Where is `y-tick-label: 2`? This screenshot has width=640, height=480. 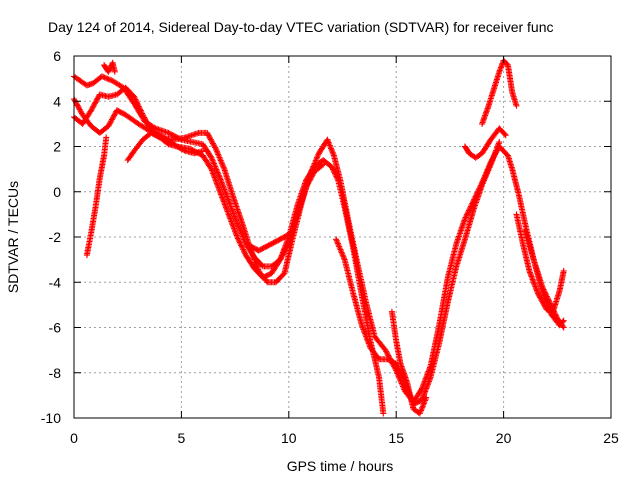 y-tick-label: 2 is located at coordinates (57, 147).